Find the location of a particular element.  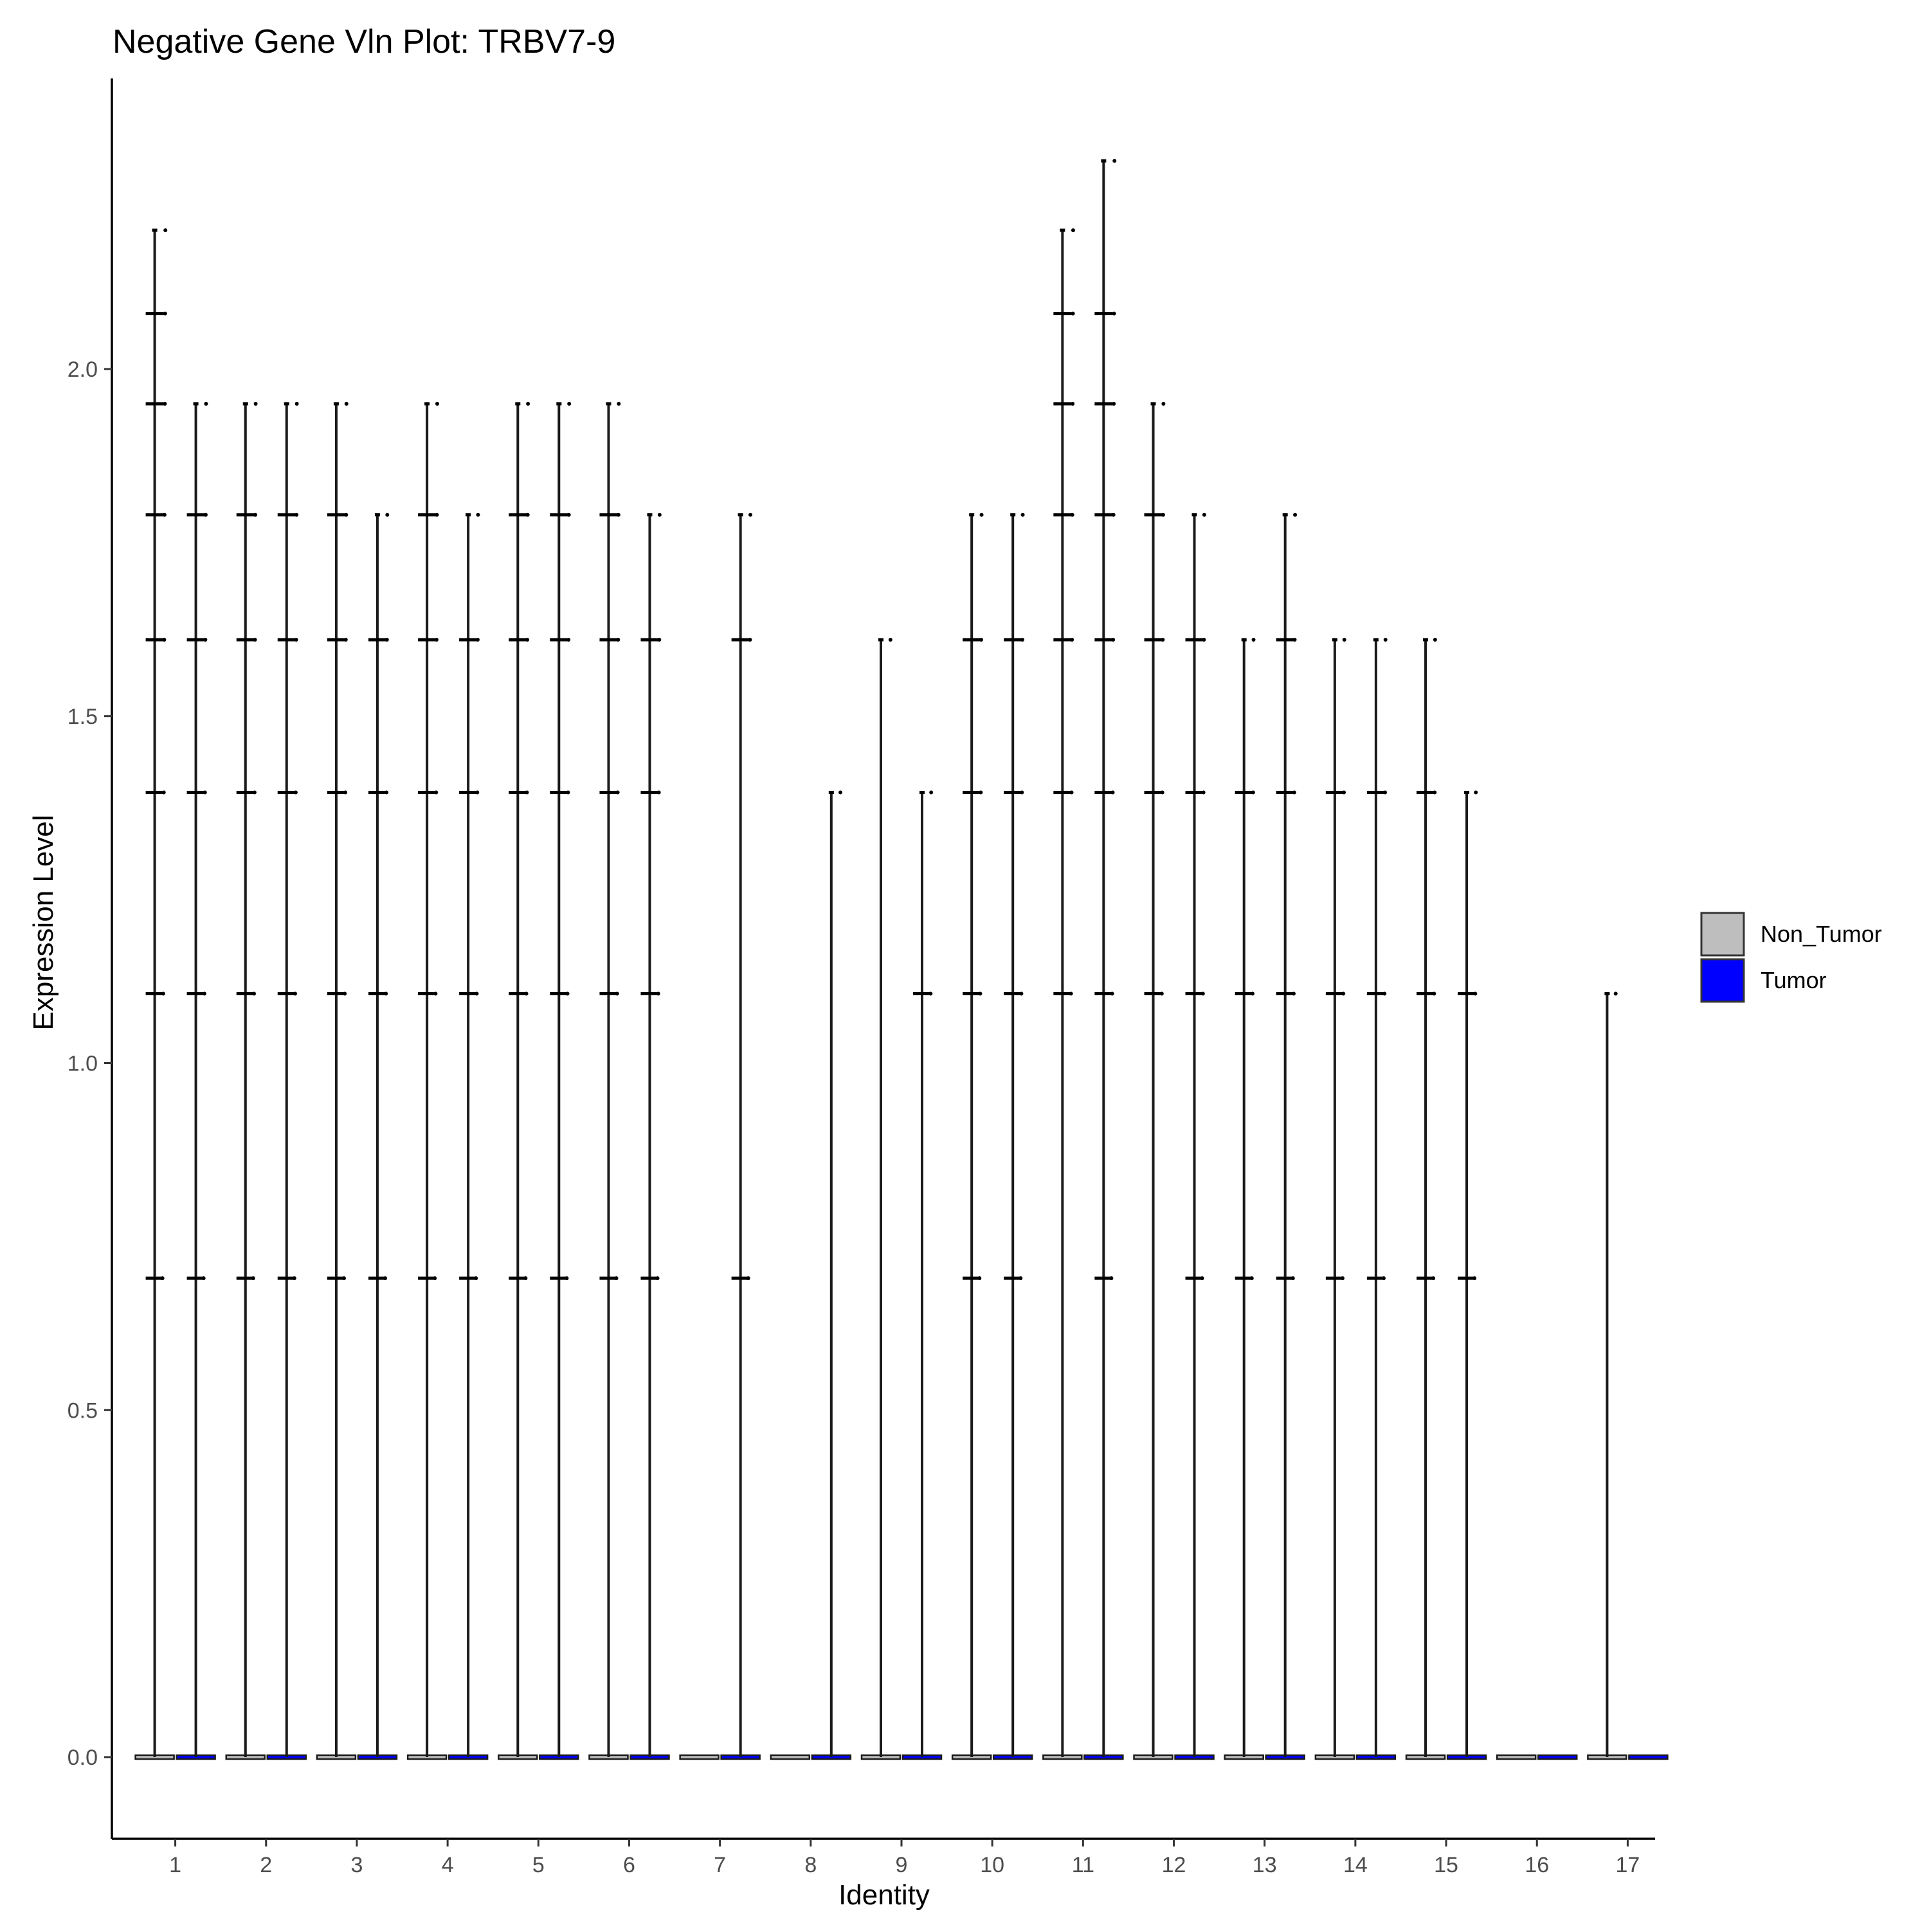

x-tick-label: 2 is located at coordinates (266, 1865).